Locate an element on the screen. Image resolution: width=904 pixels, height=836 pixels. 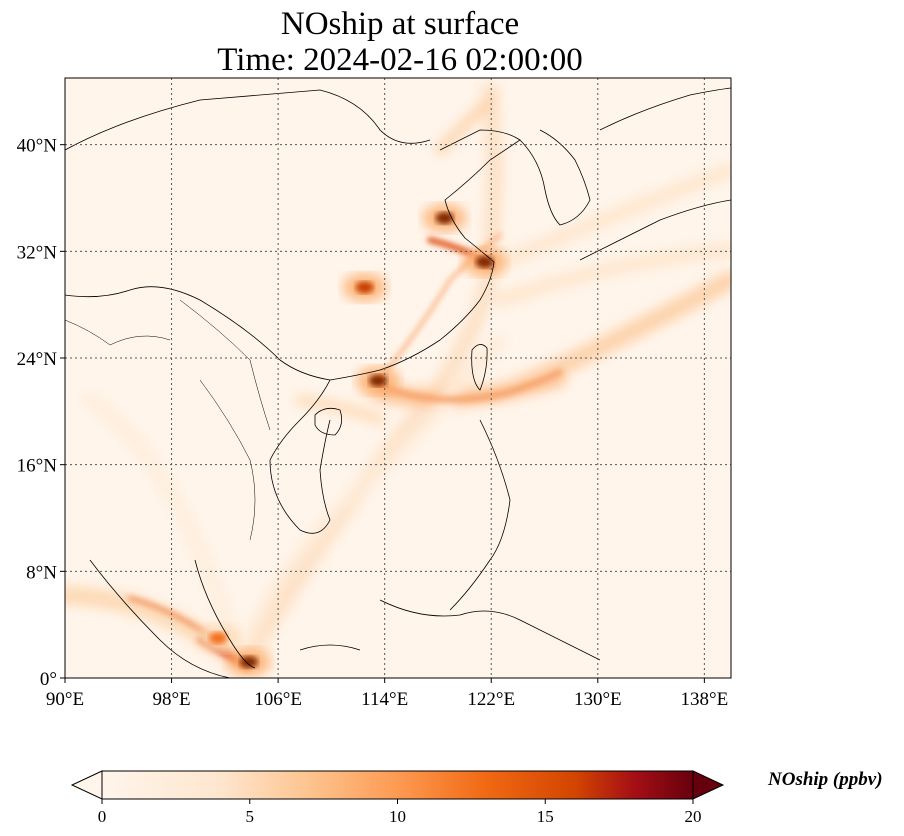
colorbar-tick-label: 0 is located at coordinates (102, 816).